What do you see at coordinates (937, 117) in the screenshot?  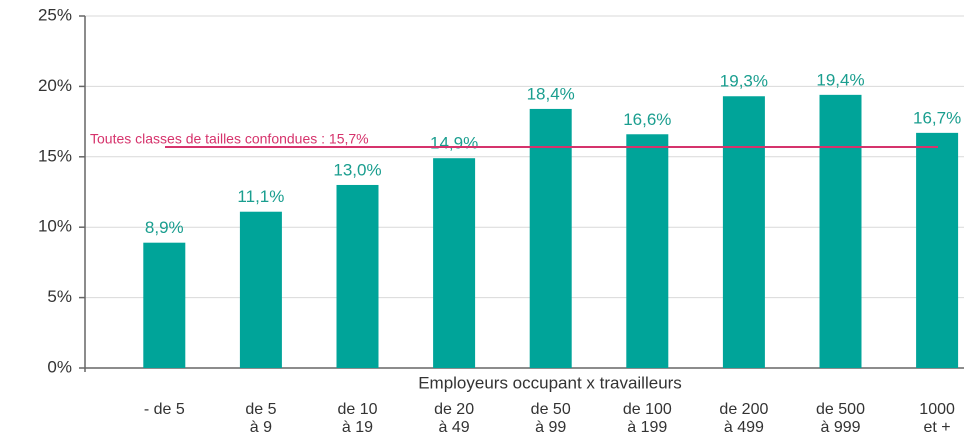 I see `value-label: 16,7%` at bounding box center [937, 117].